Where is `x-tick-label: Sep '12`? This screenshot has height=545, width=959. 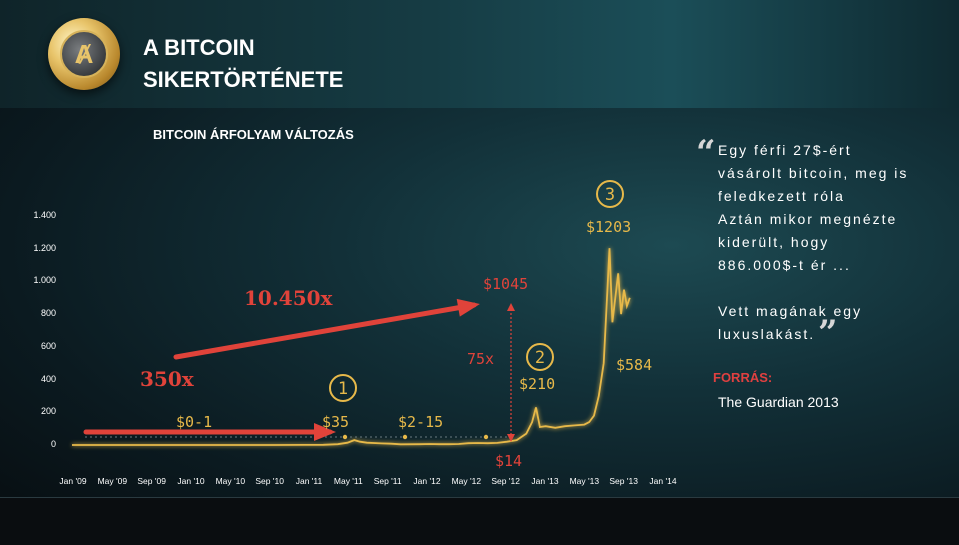
x-tick-label: Sep '12 is located at coordinates (505, 481).